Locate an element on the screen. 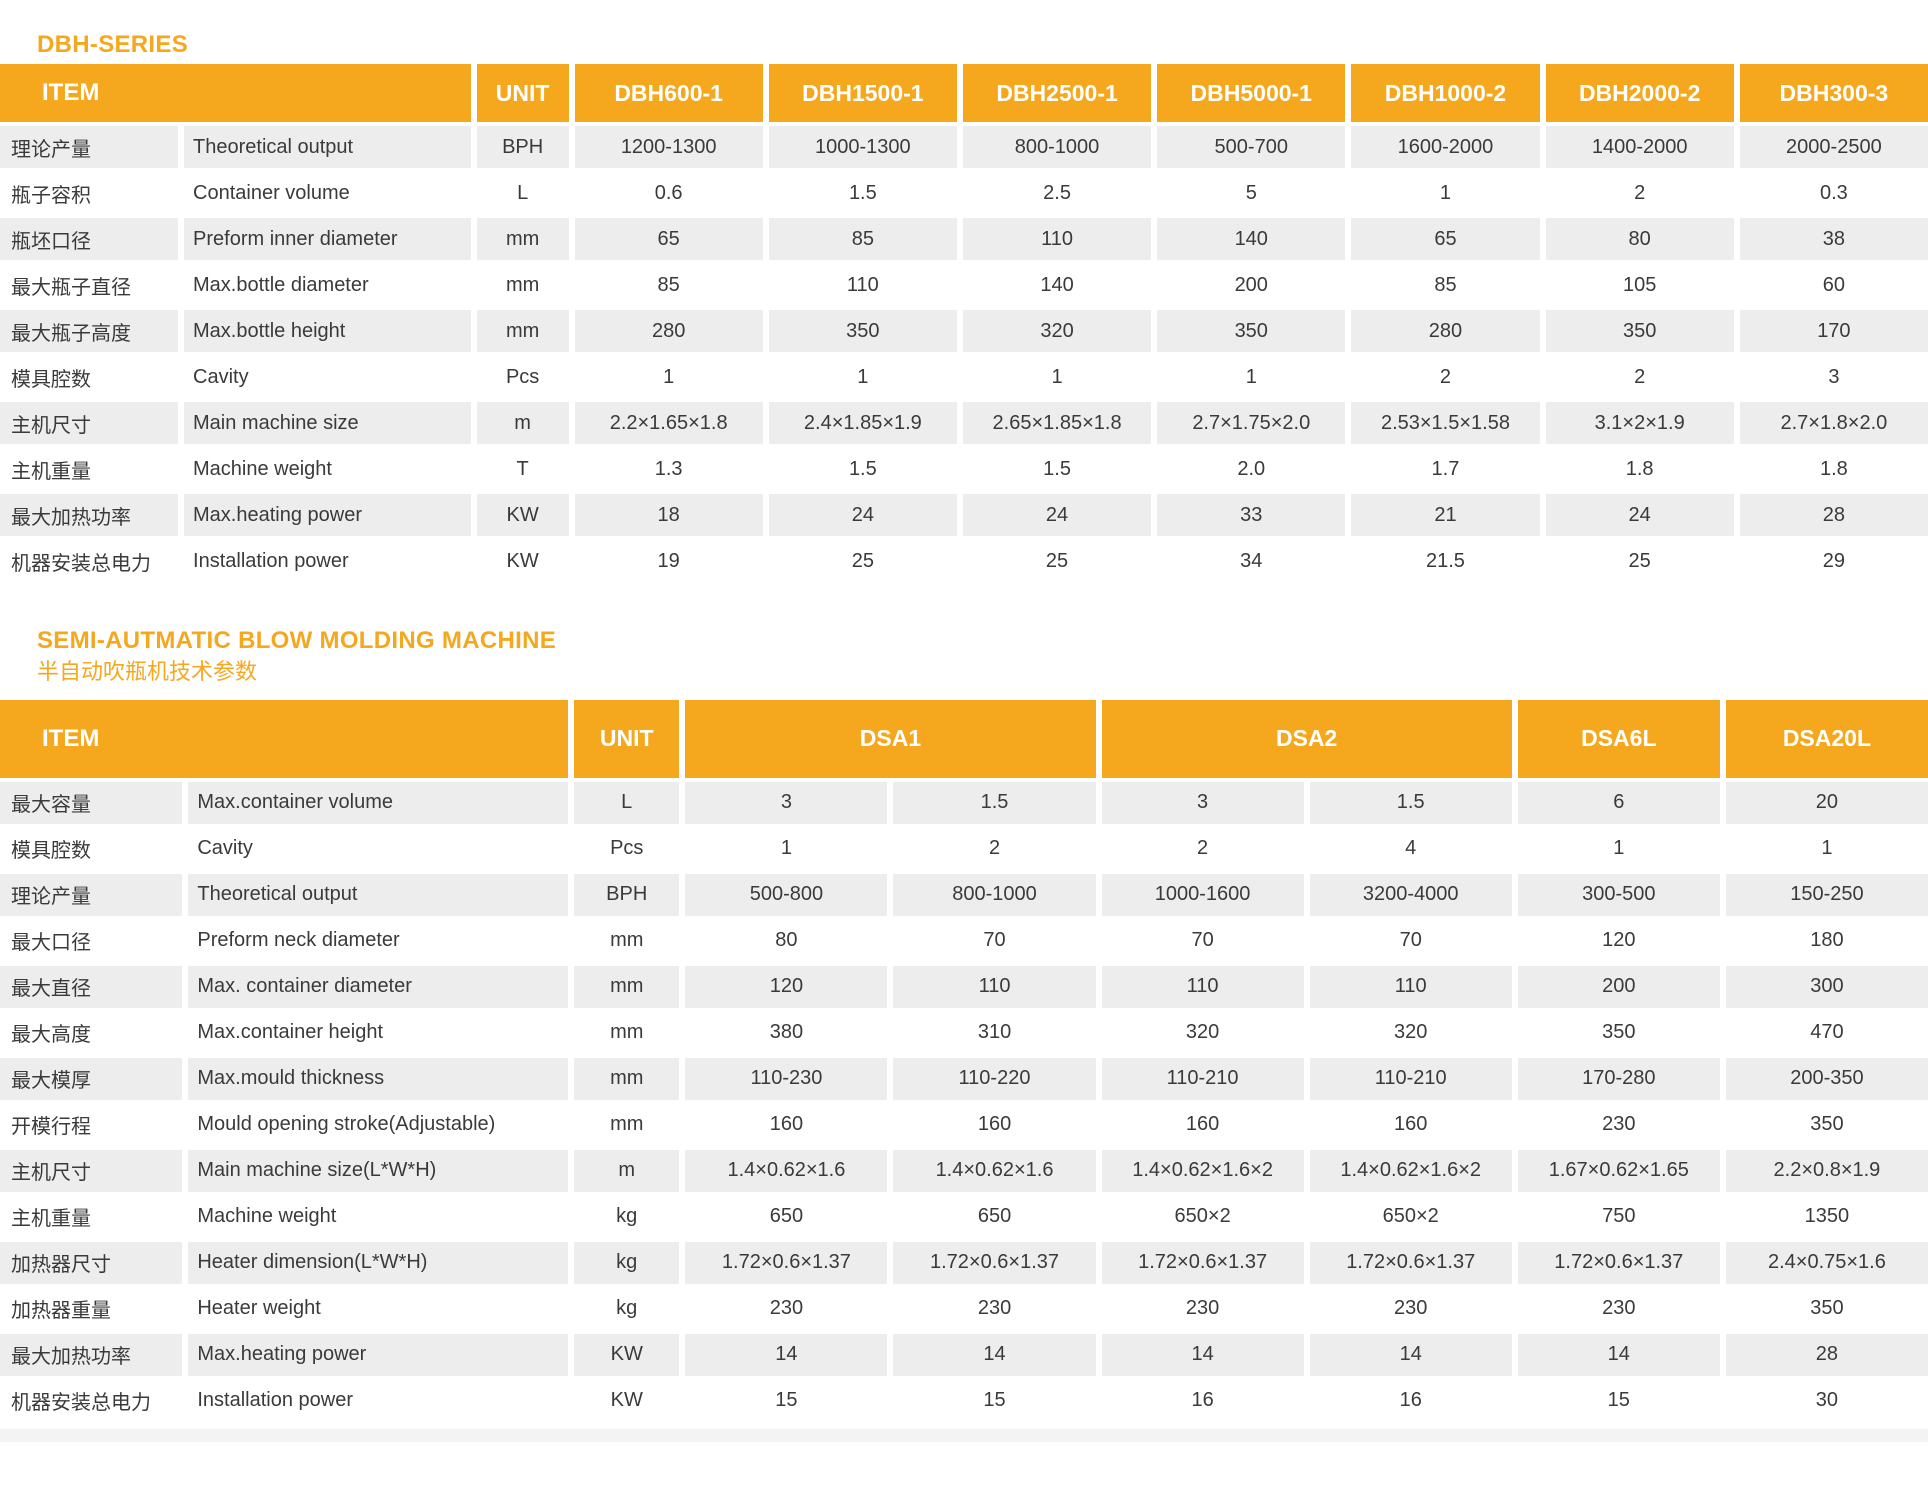 The height and width of the screenshot is (1502, 1928). value-cell: 300 is located at coordinates (1826, 986).